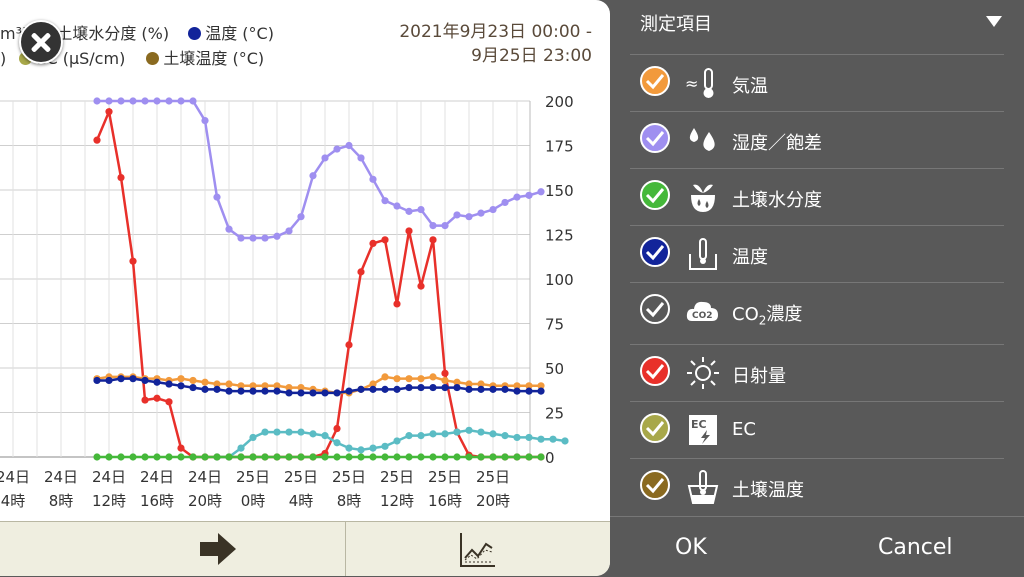 This screenshot has height=577, width=1024. I want to click on y-tick-label: 50, so click(554, 369).